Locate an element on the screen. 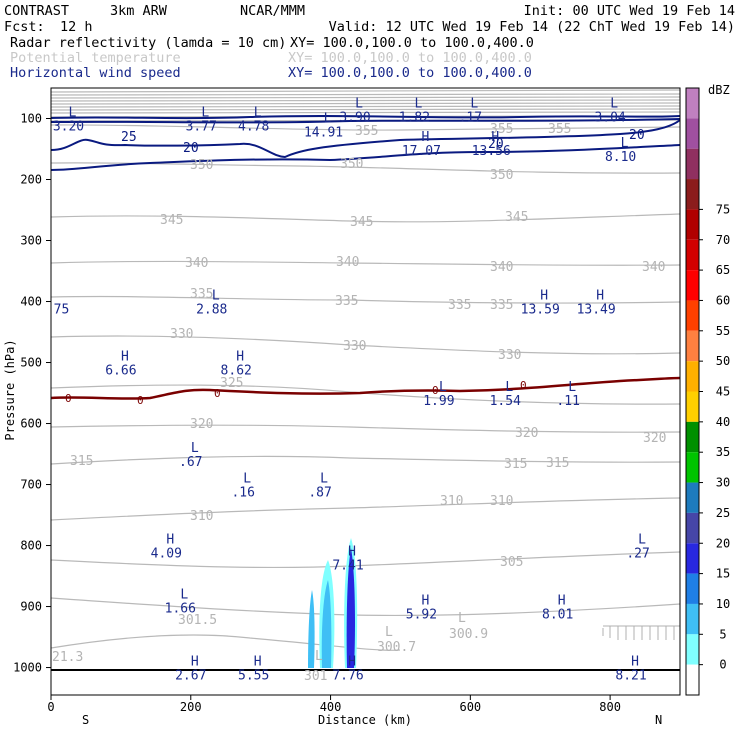 The image size is (740, 740). theta-label: 315 is located at coordinates (515, 464).